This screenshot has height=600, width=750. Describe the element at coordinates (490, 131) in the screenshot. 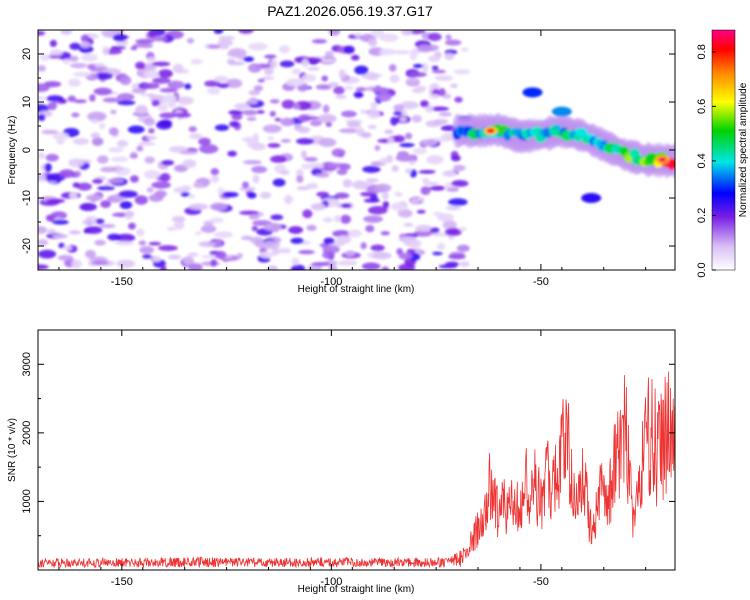

I see `spectrogram-hot-spot` at that location.